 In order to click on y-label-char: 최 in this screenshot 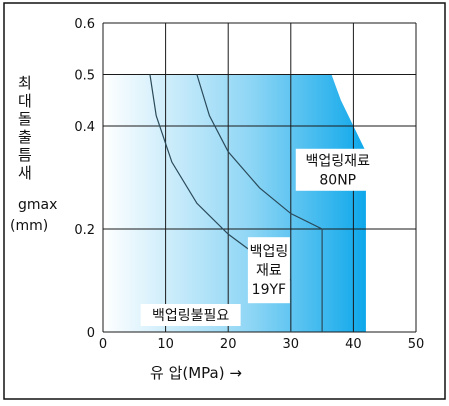, I will do `click(25, 83)`.